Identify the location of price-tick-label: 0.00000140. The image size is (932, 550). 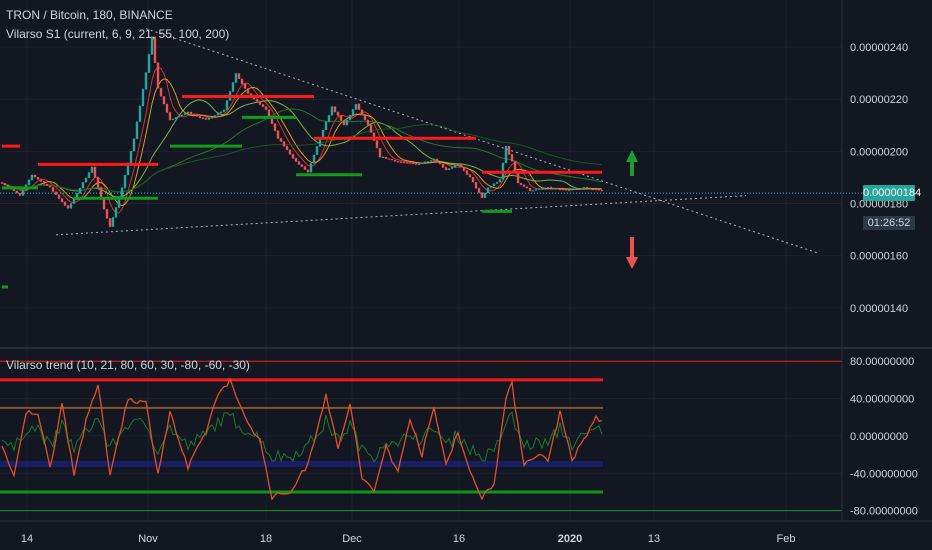
(879, 309).